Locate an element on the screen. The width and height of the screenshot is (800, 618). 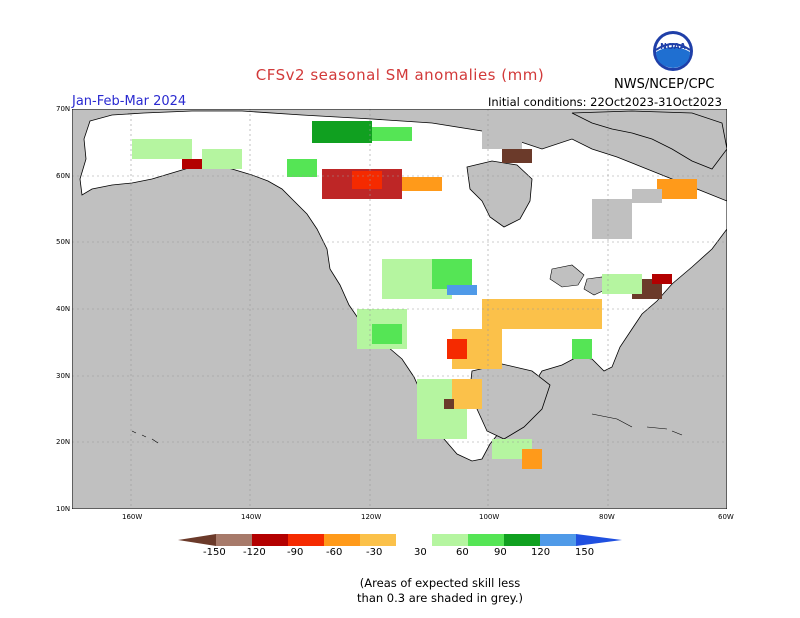
colorbar-tick: 60 is located at coordinates (462, 552).